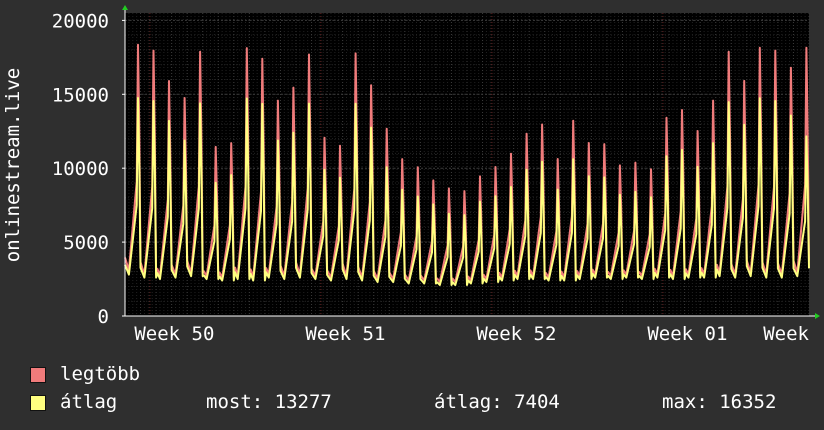  I want to click on legend-label-avg: átlag, so click(89, 402).